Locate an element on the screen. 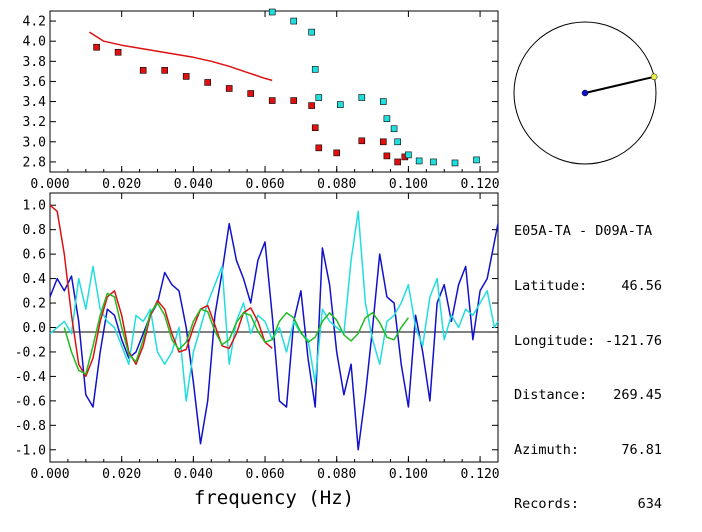  top-x-tick-label: 0.000 is located at coordinates (49, 184).